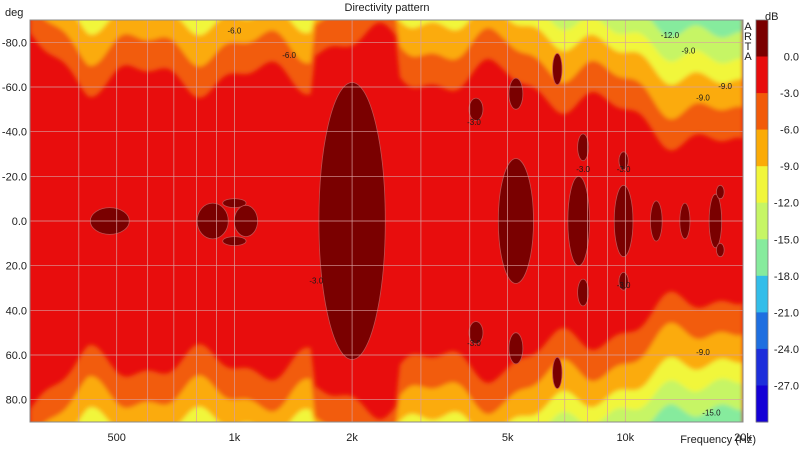 This screenshot has height=457, width=800. What do you see at coordinates (16, 356) in the screenshot?
I see `y-tick-label: 60.0` at bounding box center [16, 356].